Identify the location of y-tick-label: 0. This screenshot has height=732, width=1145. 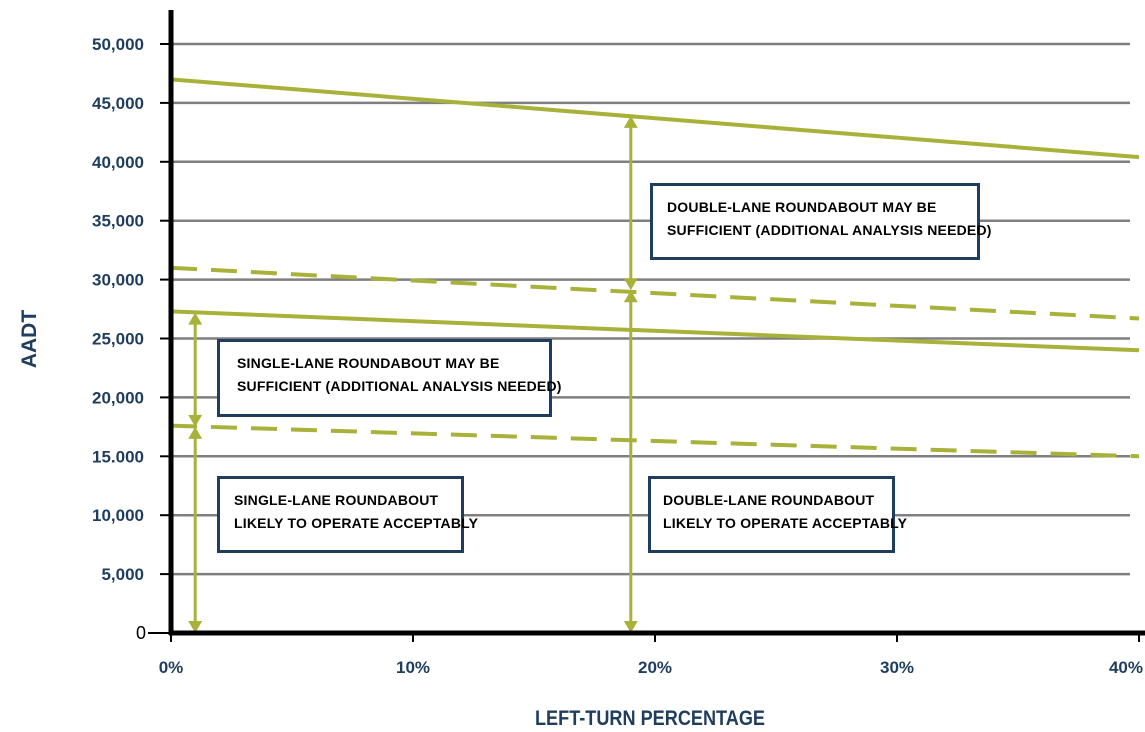
(141, 633).